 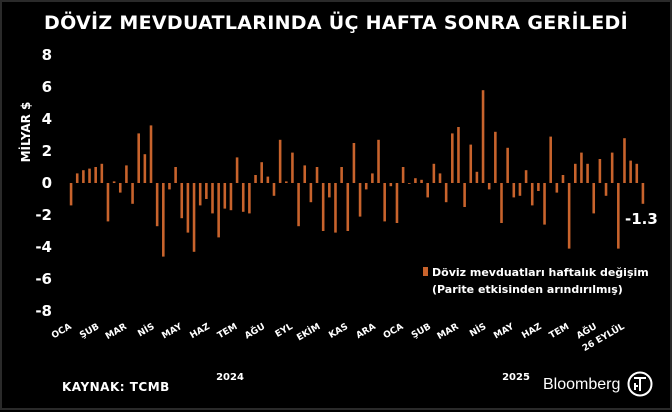 I want to click on legend-label-line2: (Parite etkisinden arındırılmış), so click(x=527, y=289).